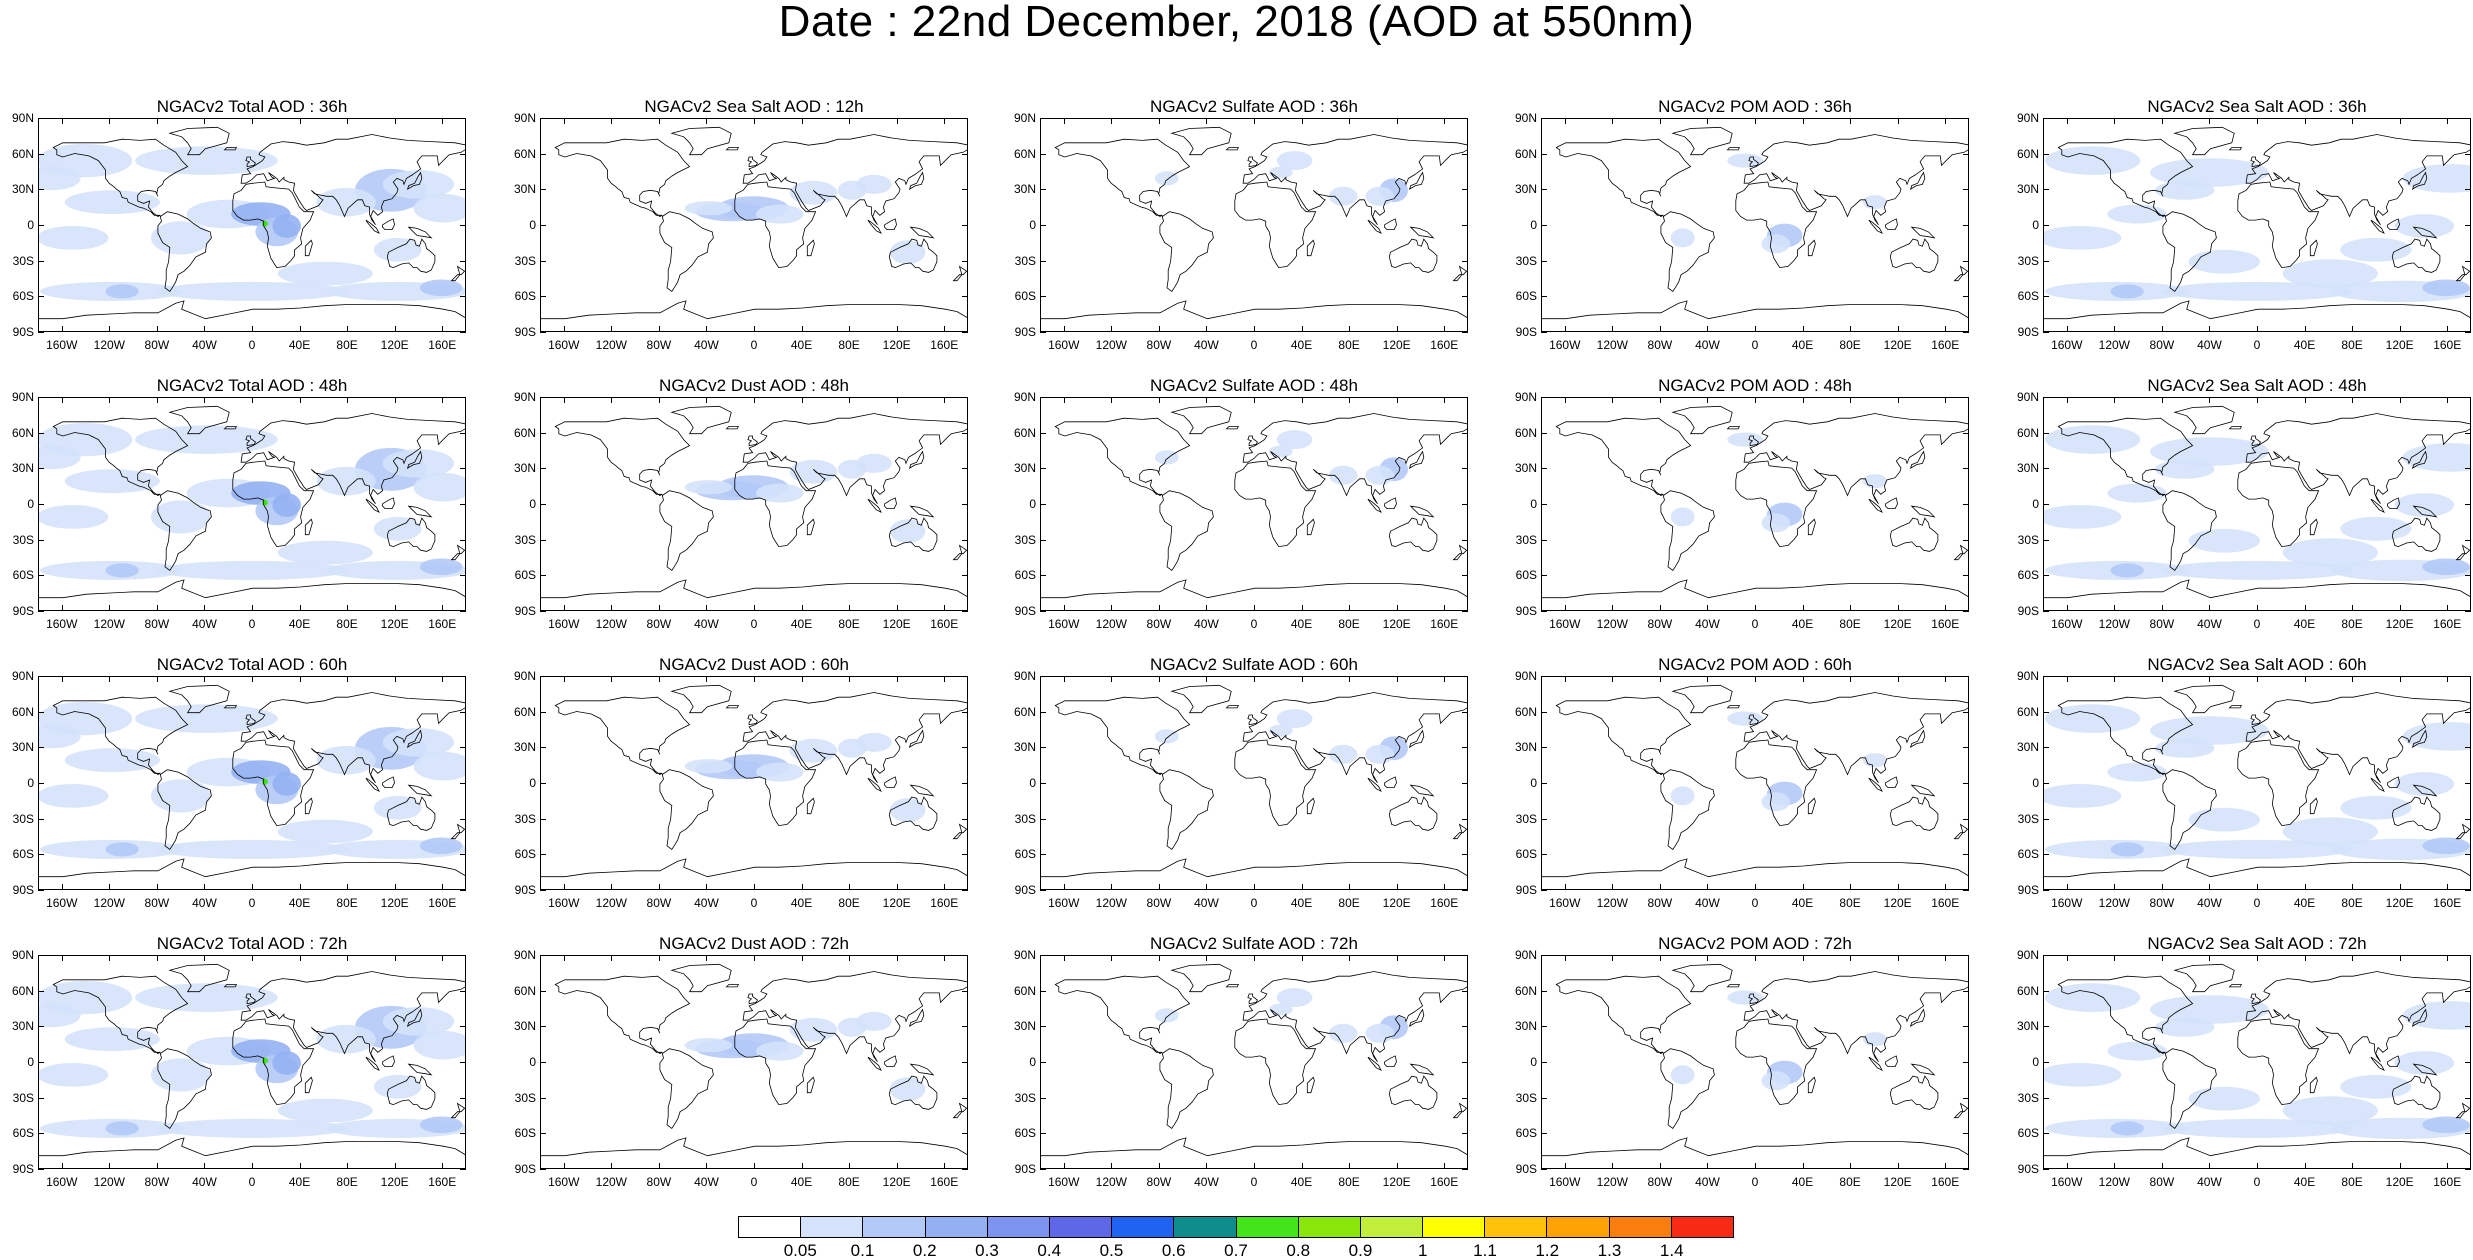 The height and width of the screenshot is (1260, 2473). Describe the element at coordinates (2257, 502) in the screenshot. I see `map-canvas` at that location.